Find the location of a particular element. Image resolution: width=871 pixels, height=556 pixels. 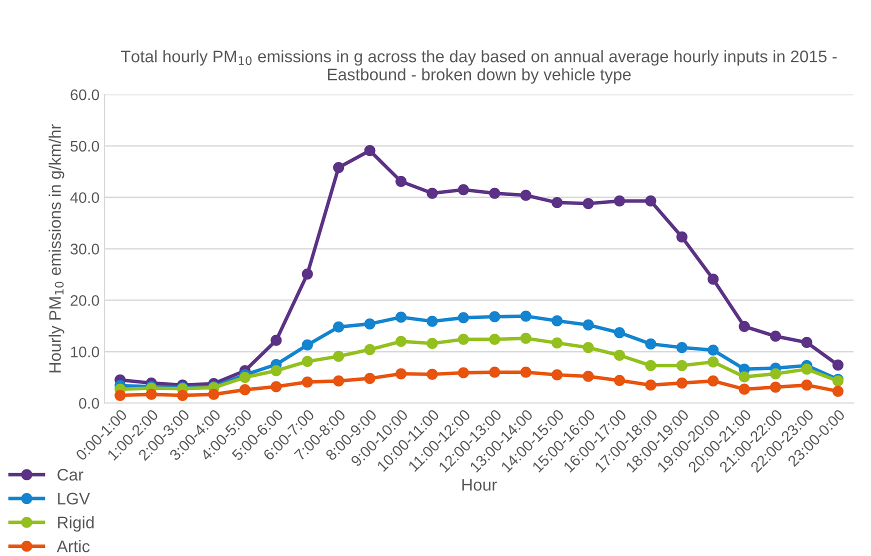

y-tick-label: 20.0 is located at coordinates (85, 300).